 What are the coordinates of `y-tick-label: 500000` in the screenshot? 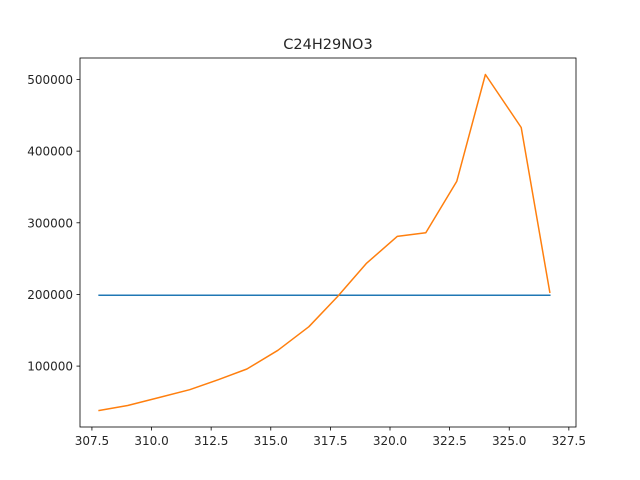 It's located at (50, 80).